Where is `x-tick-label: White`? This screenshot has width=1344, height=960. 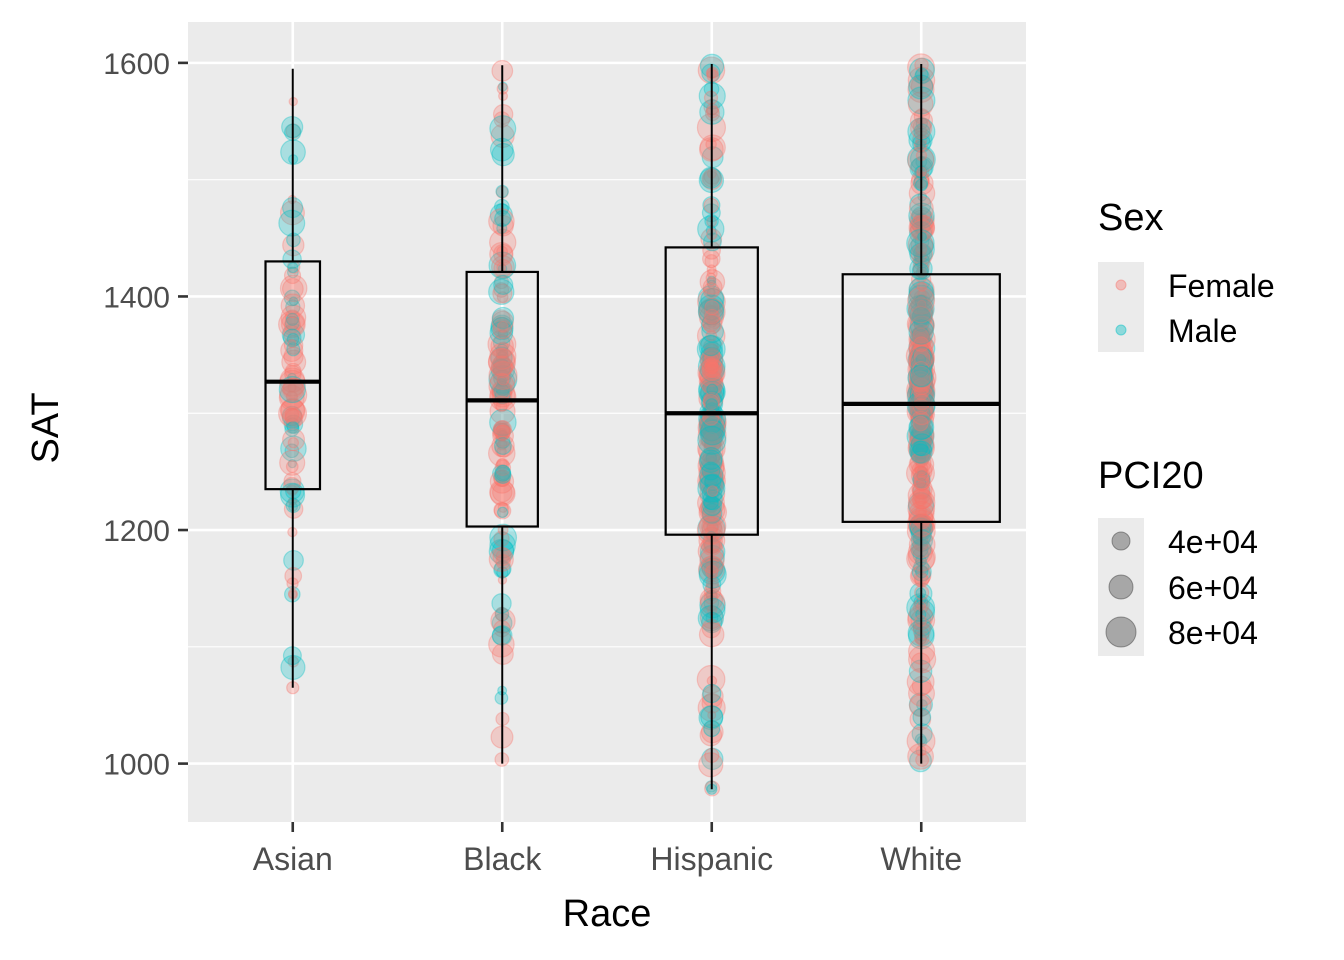
x-tick-label: White is located at coordinates (921, 859).